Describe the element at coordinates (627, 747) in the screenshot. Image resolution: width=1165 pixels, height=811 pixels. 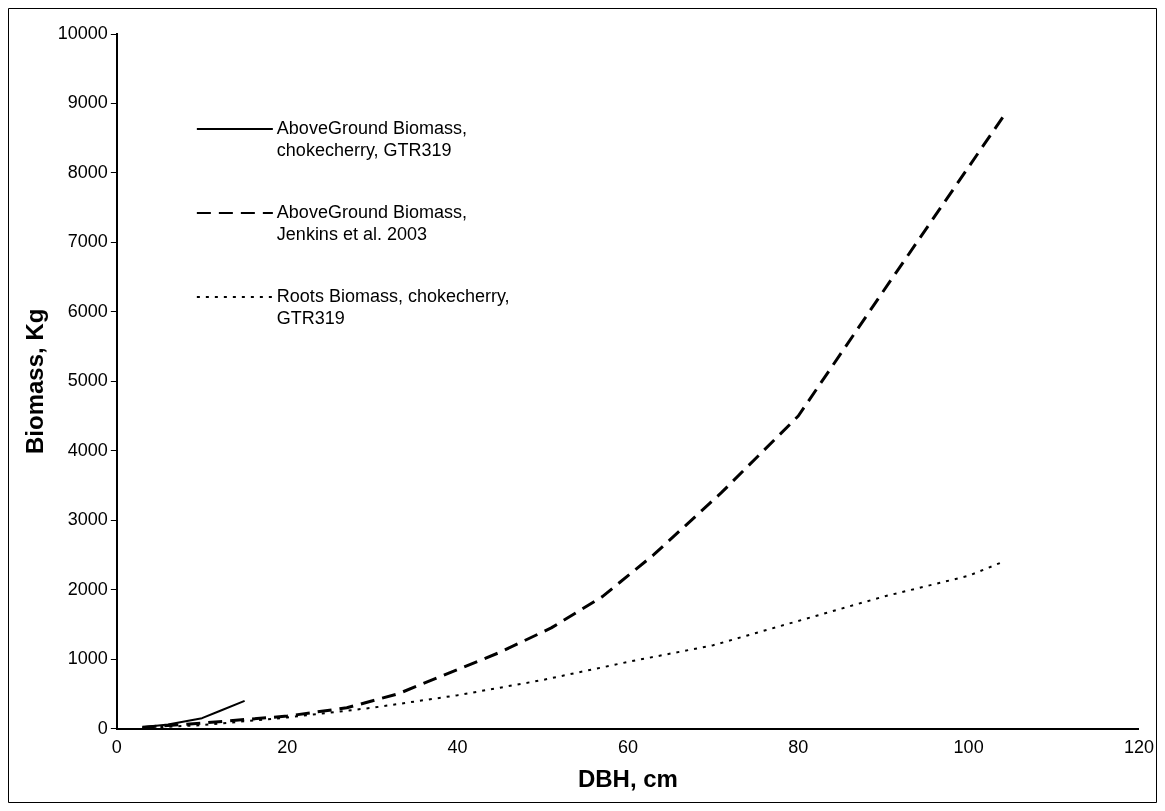
I see `x-tick-label: 60` at that location.